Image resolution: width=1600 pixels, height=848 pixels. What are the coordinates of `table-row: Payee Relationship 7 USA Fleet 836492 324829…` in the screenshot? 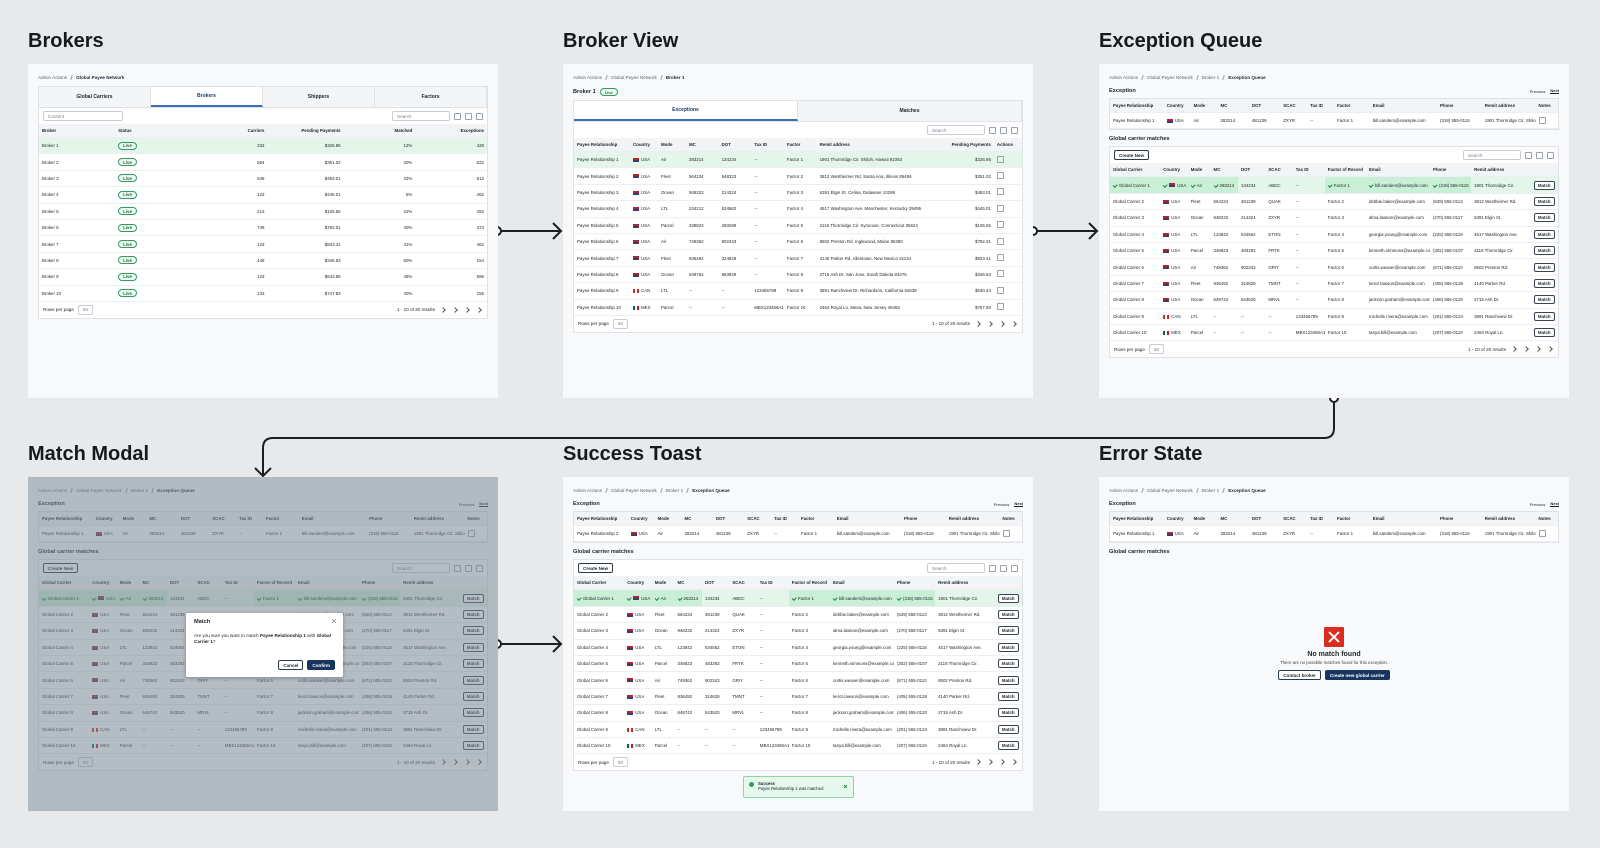 It's located at (798, 258).